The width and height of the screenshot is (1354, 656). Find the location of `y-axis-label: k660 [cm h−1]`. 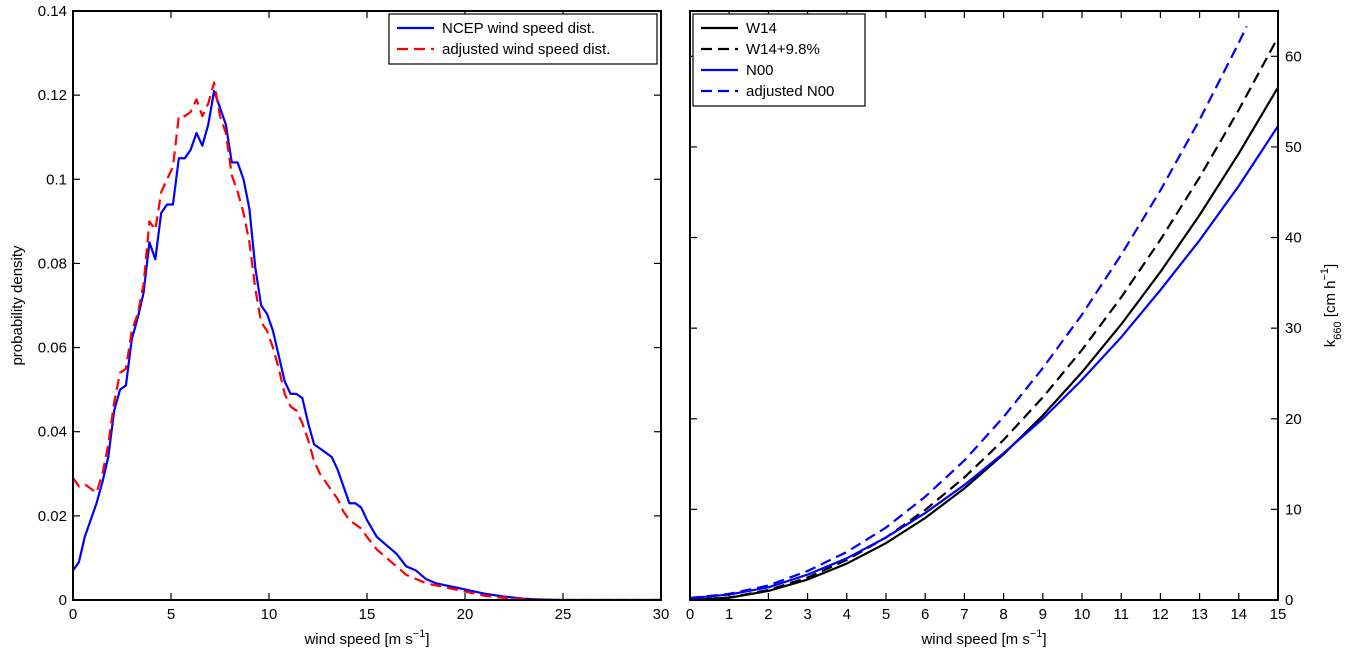

y-axis-label: k660 [cm h−1] is located at coordinates (1331, 305).